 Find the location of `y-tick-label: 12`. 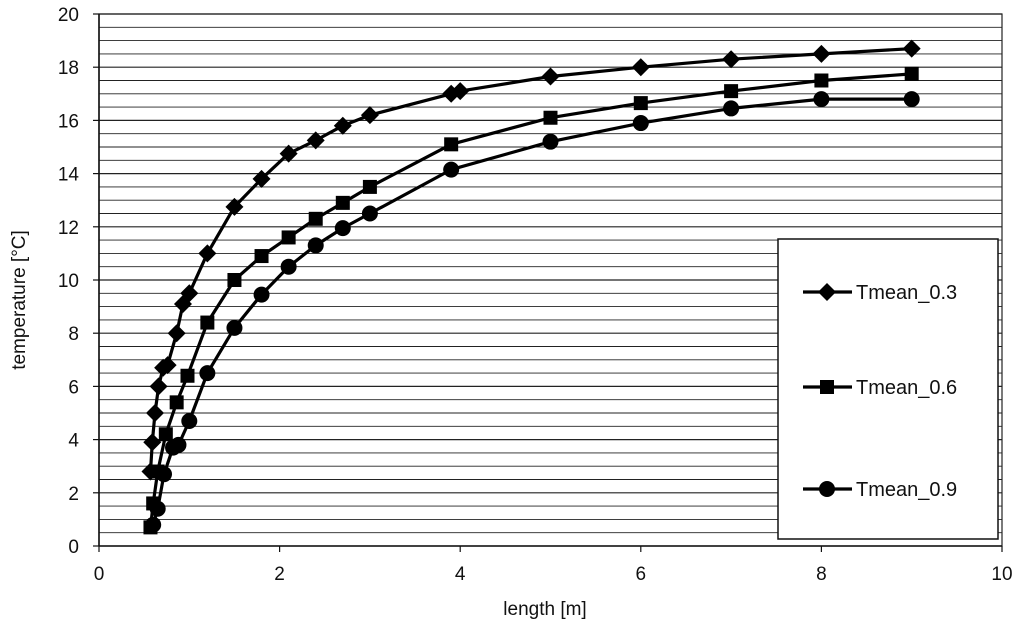

y-tick-label: 12 is located at coordinates (68, 228).